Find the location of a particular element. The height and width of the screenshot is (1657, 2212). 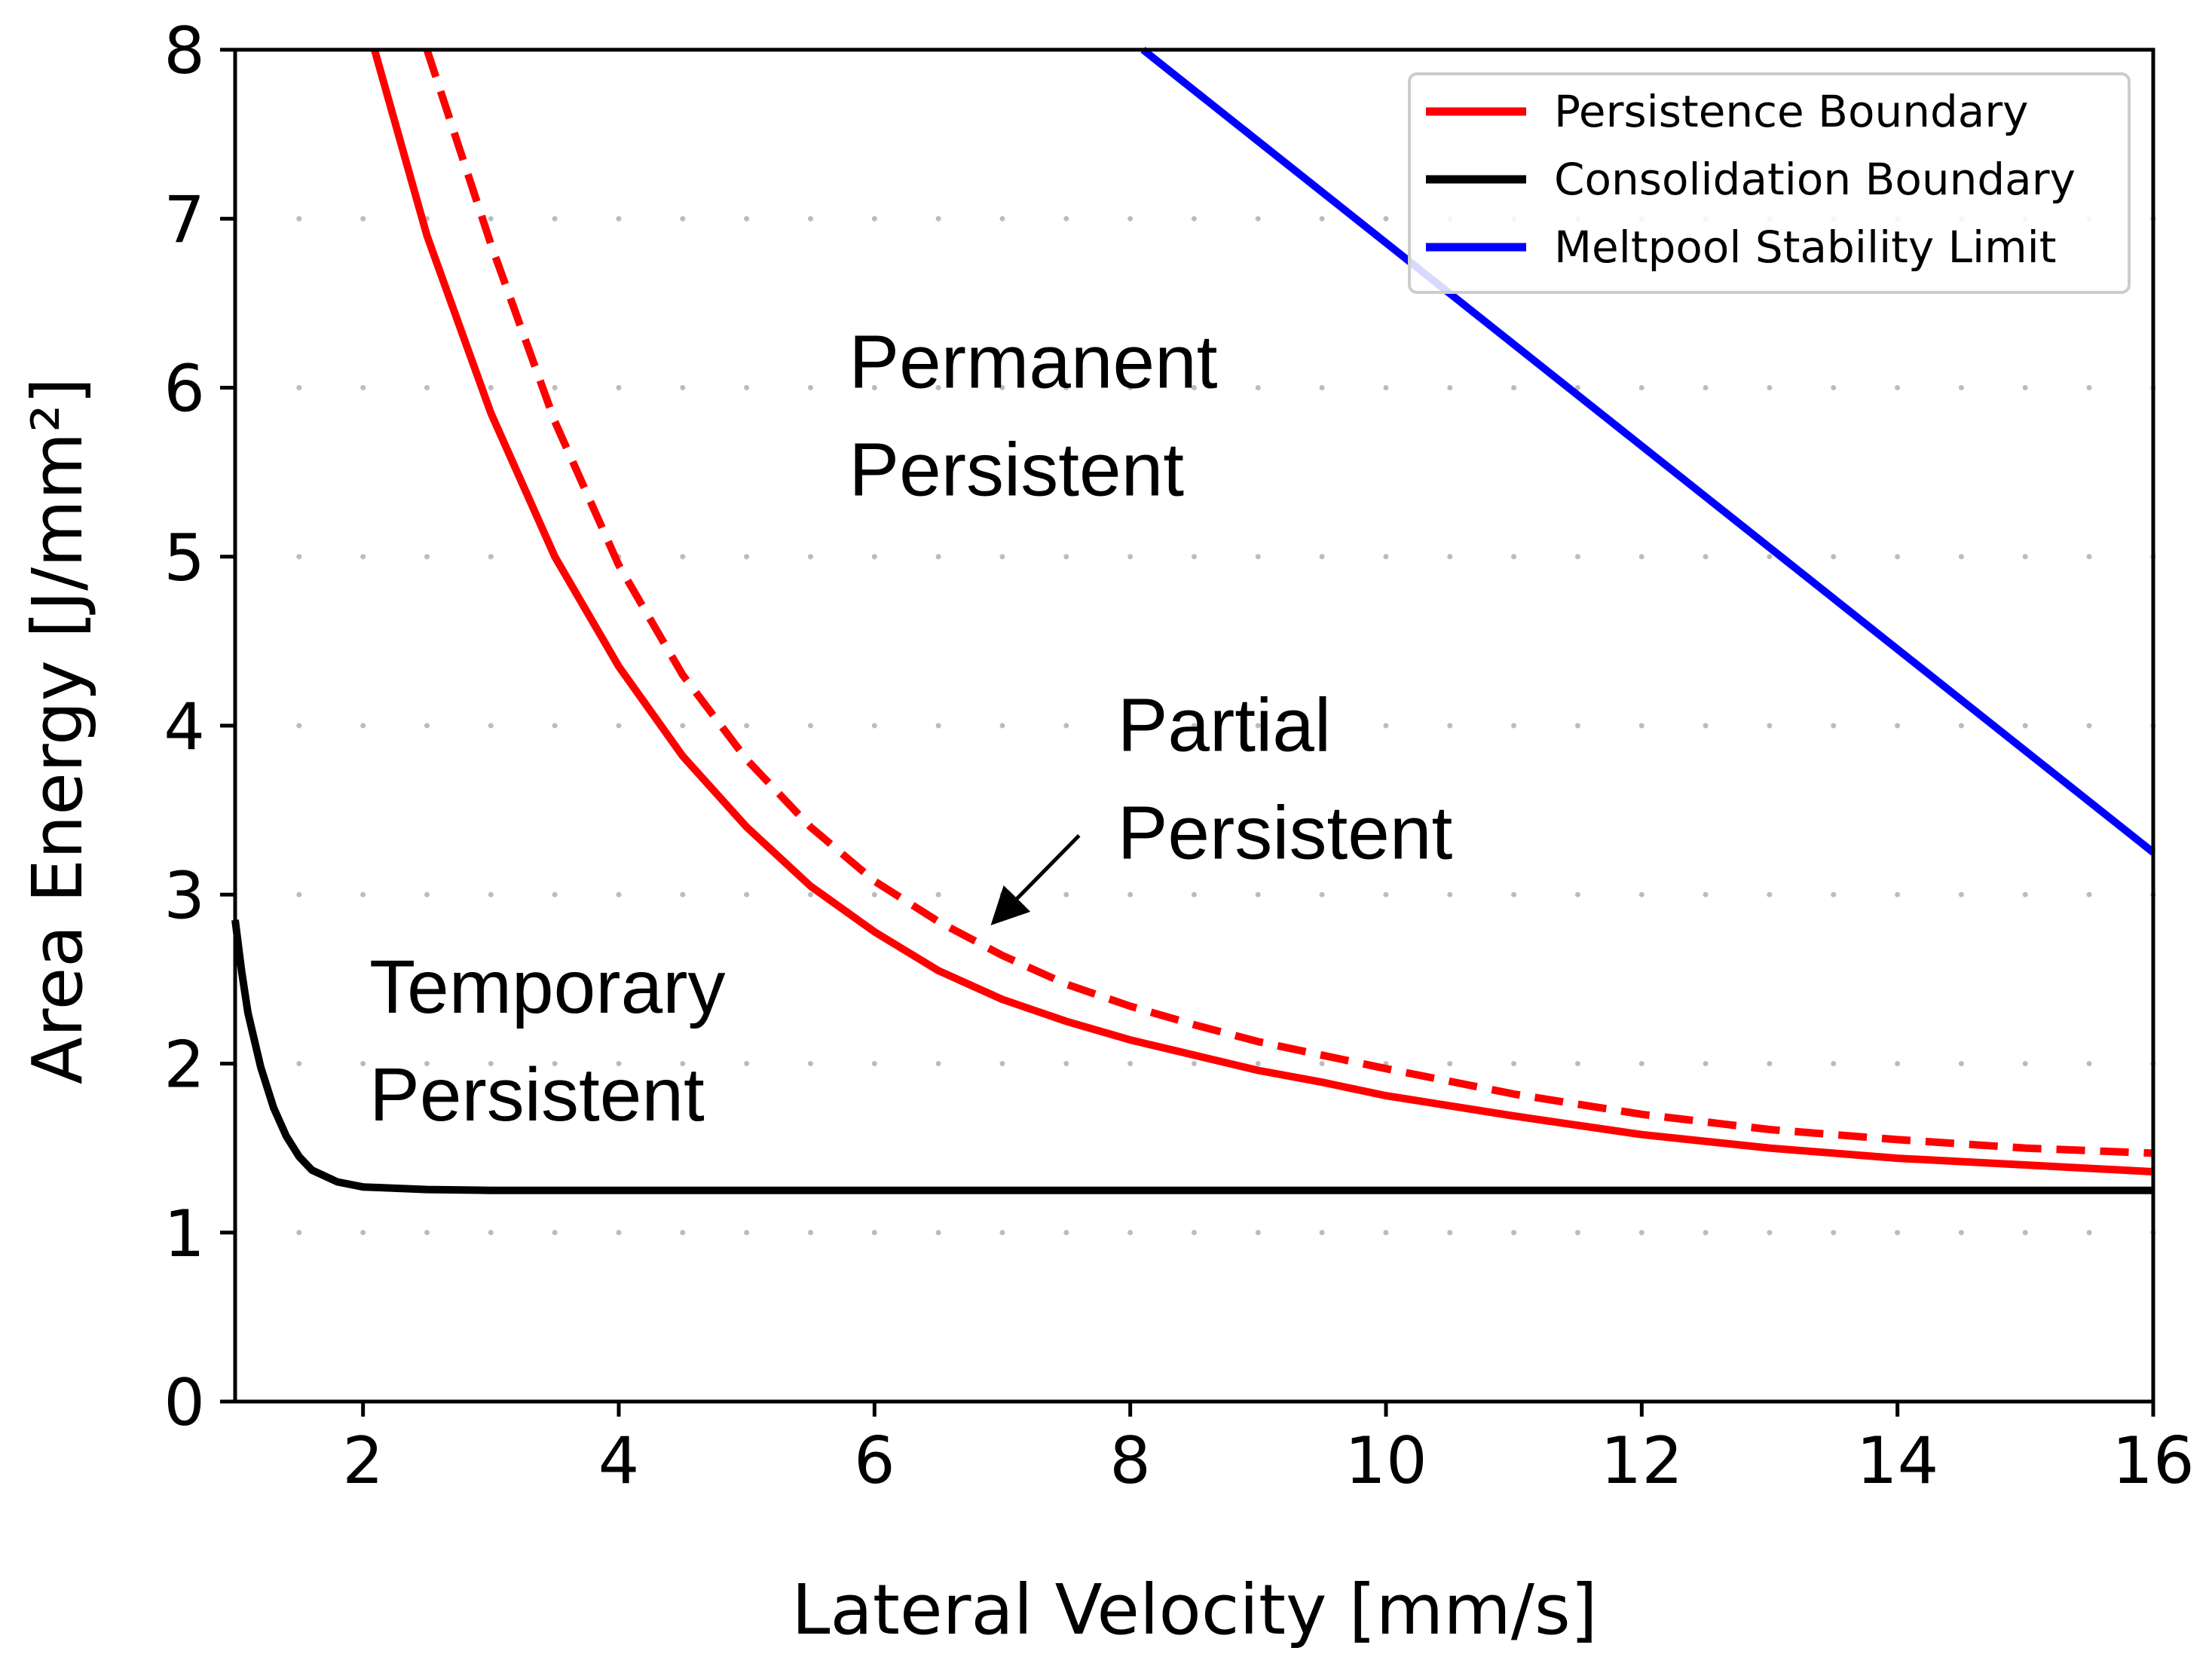

legend-box is located at coordinates (1770, 183).